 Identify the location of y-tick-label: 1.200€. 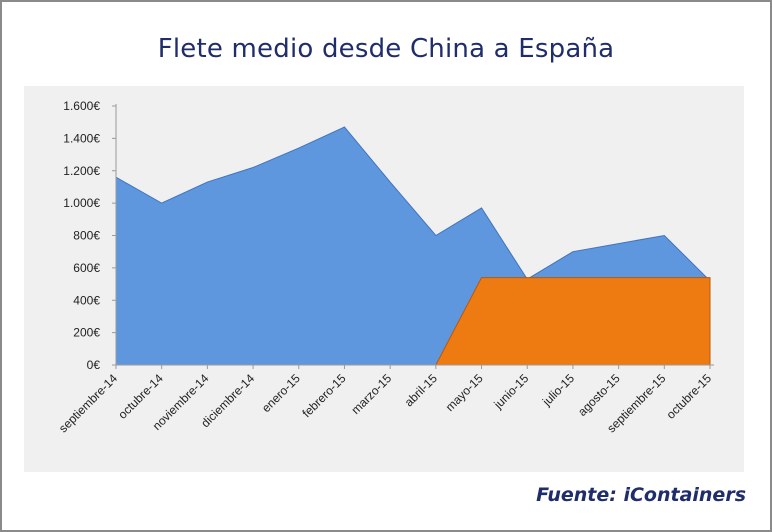
(81, 171).